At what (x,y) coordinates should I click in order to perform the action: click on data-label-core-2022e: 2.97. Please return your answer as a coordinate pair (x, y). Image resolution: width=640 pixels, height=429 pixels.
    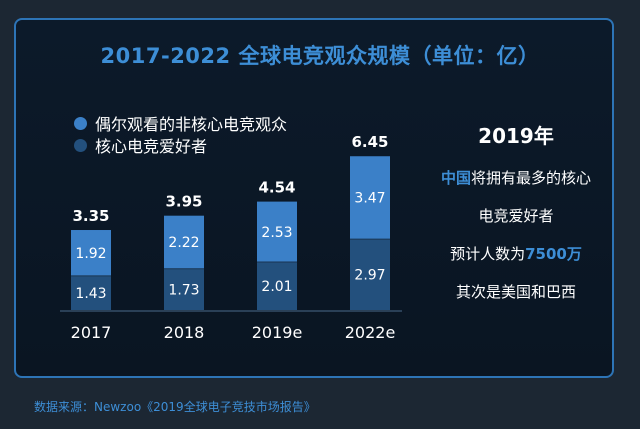
    Looking at the image, I should click on (369, 276).